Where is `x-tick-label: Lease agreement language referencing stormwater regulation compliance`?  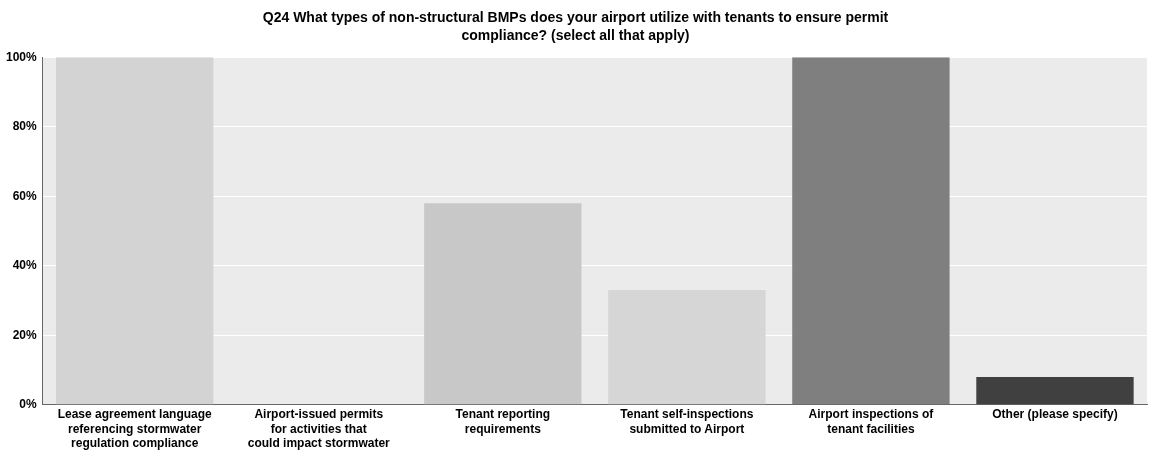 x-tick-label: Lease agreement language referencing stormwater regulation compliance is located at coordinates (135, 429).